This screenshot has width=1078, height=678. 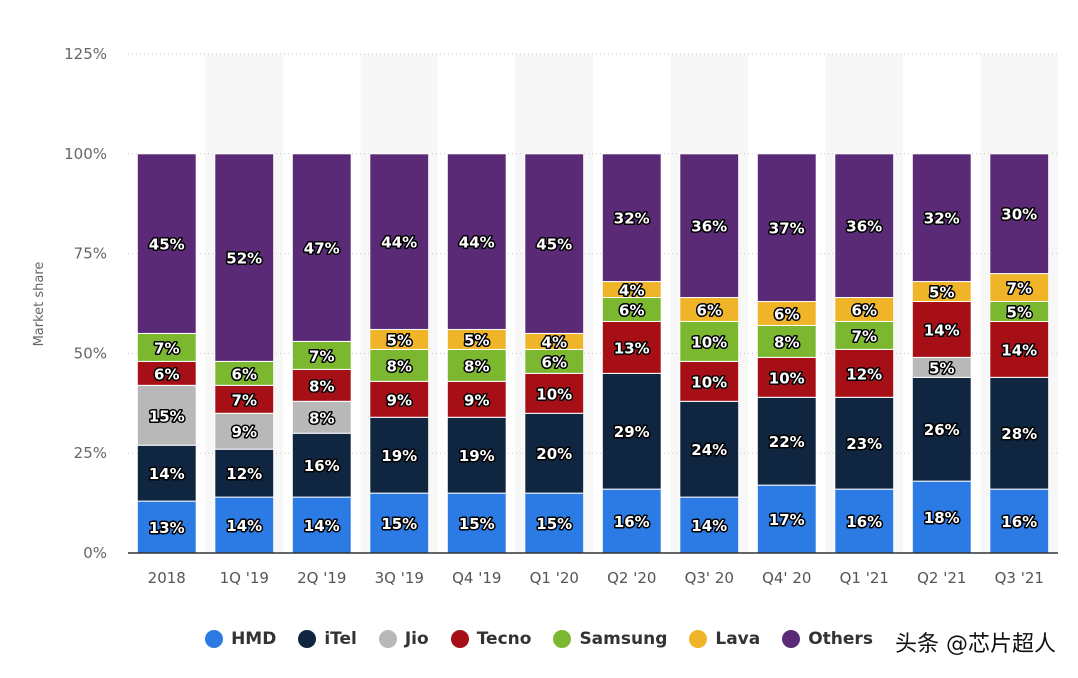 What do you see at coordinates (476, 578) in the screenshot?
I see `x-tick-label: Q4 '19` at bounding box center [476, 578].